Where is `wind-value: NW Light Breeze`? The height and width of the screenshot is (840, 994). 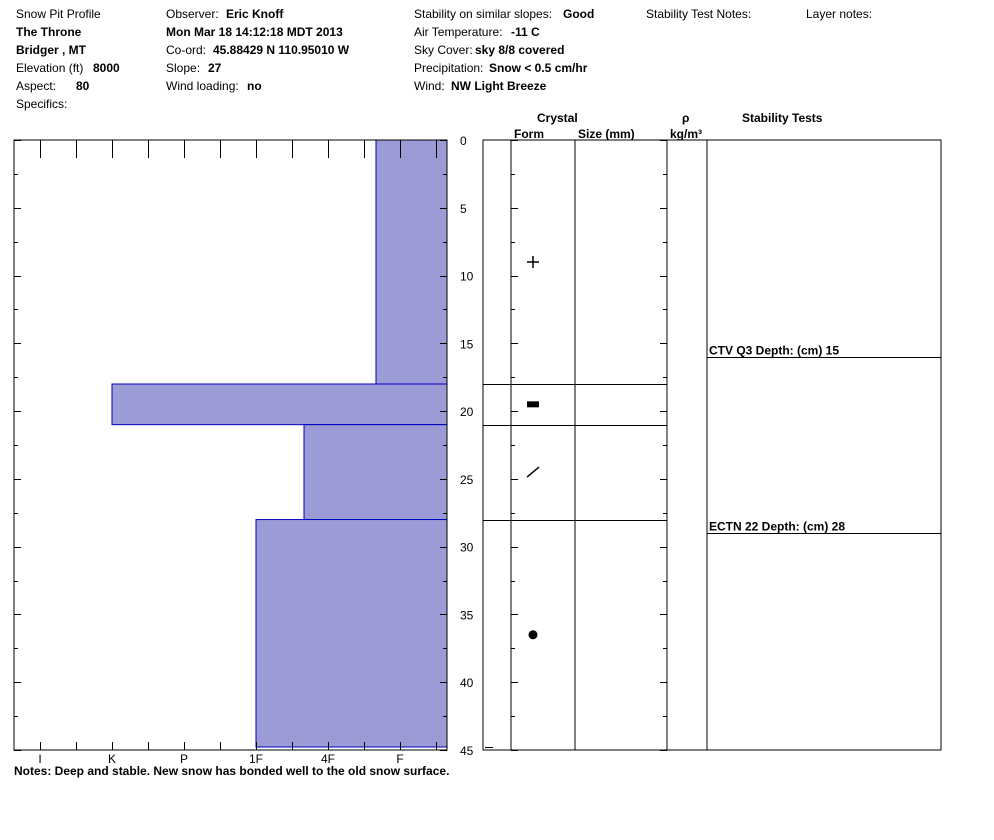 wind-value: NW Light Breeze is located at coordinates (499, 86).